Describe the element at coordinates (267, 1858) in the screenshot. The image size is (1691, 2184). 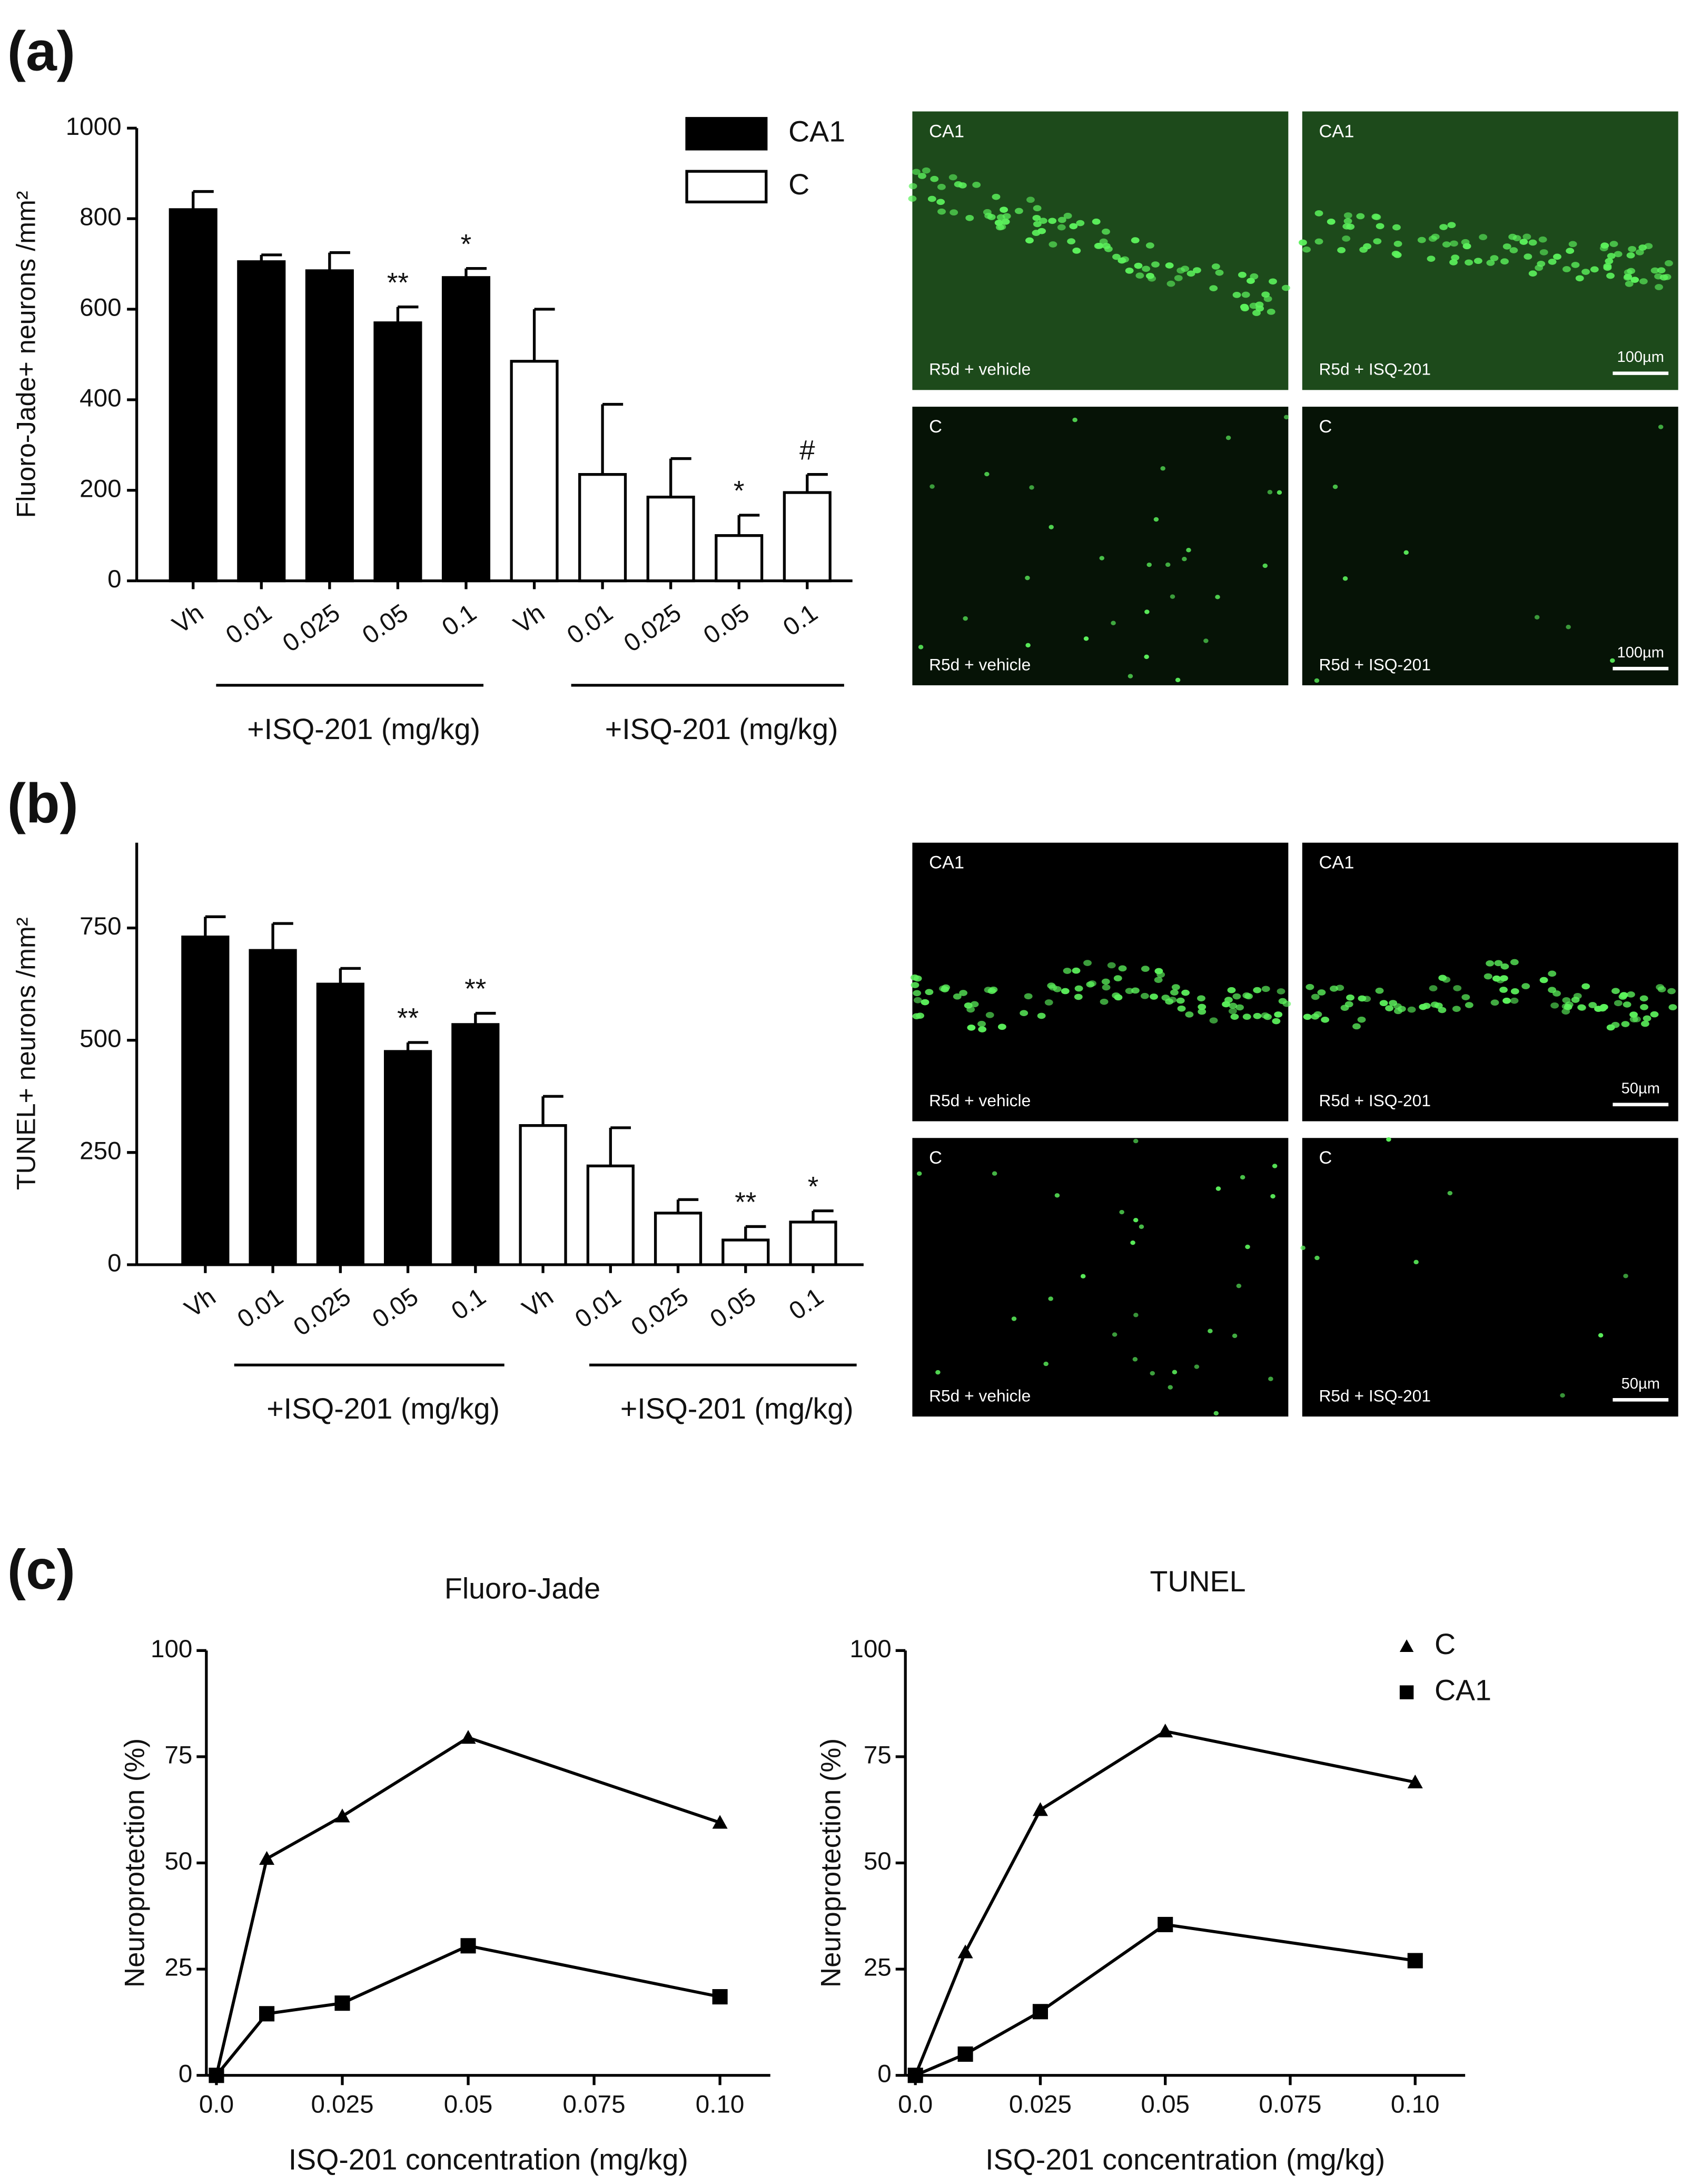
I see `marker-triangle` at that location.